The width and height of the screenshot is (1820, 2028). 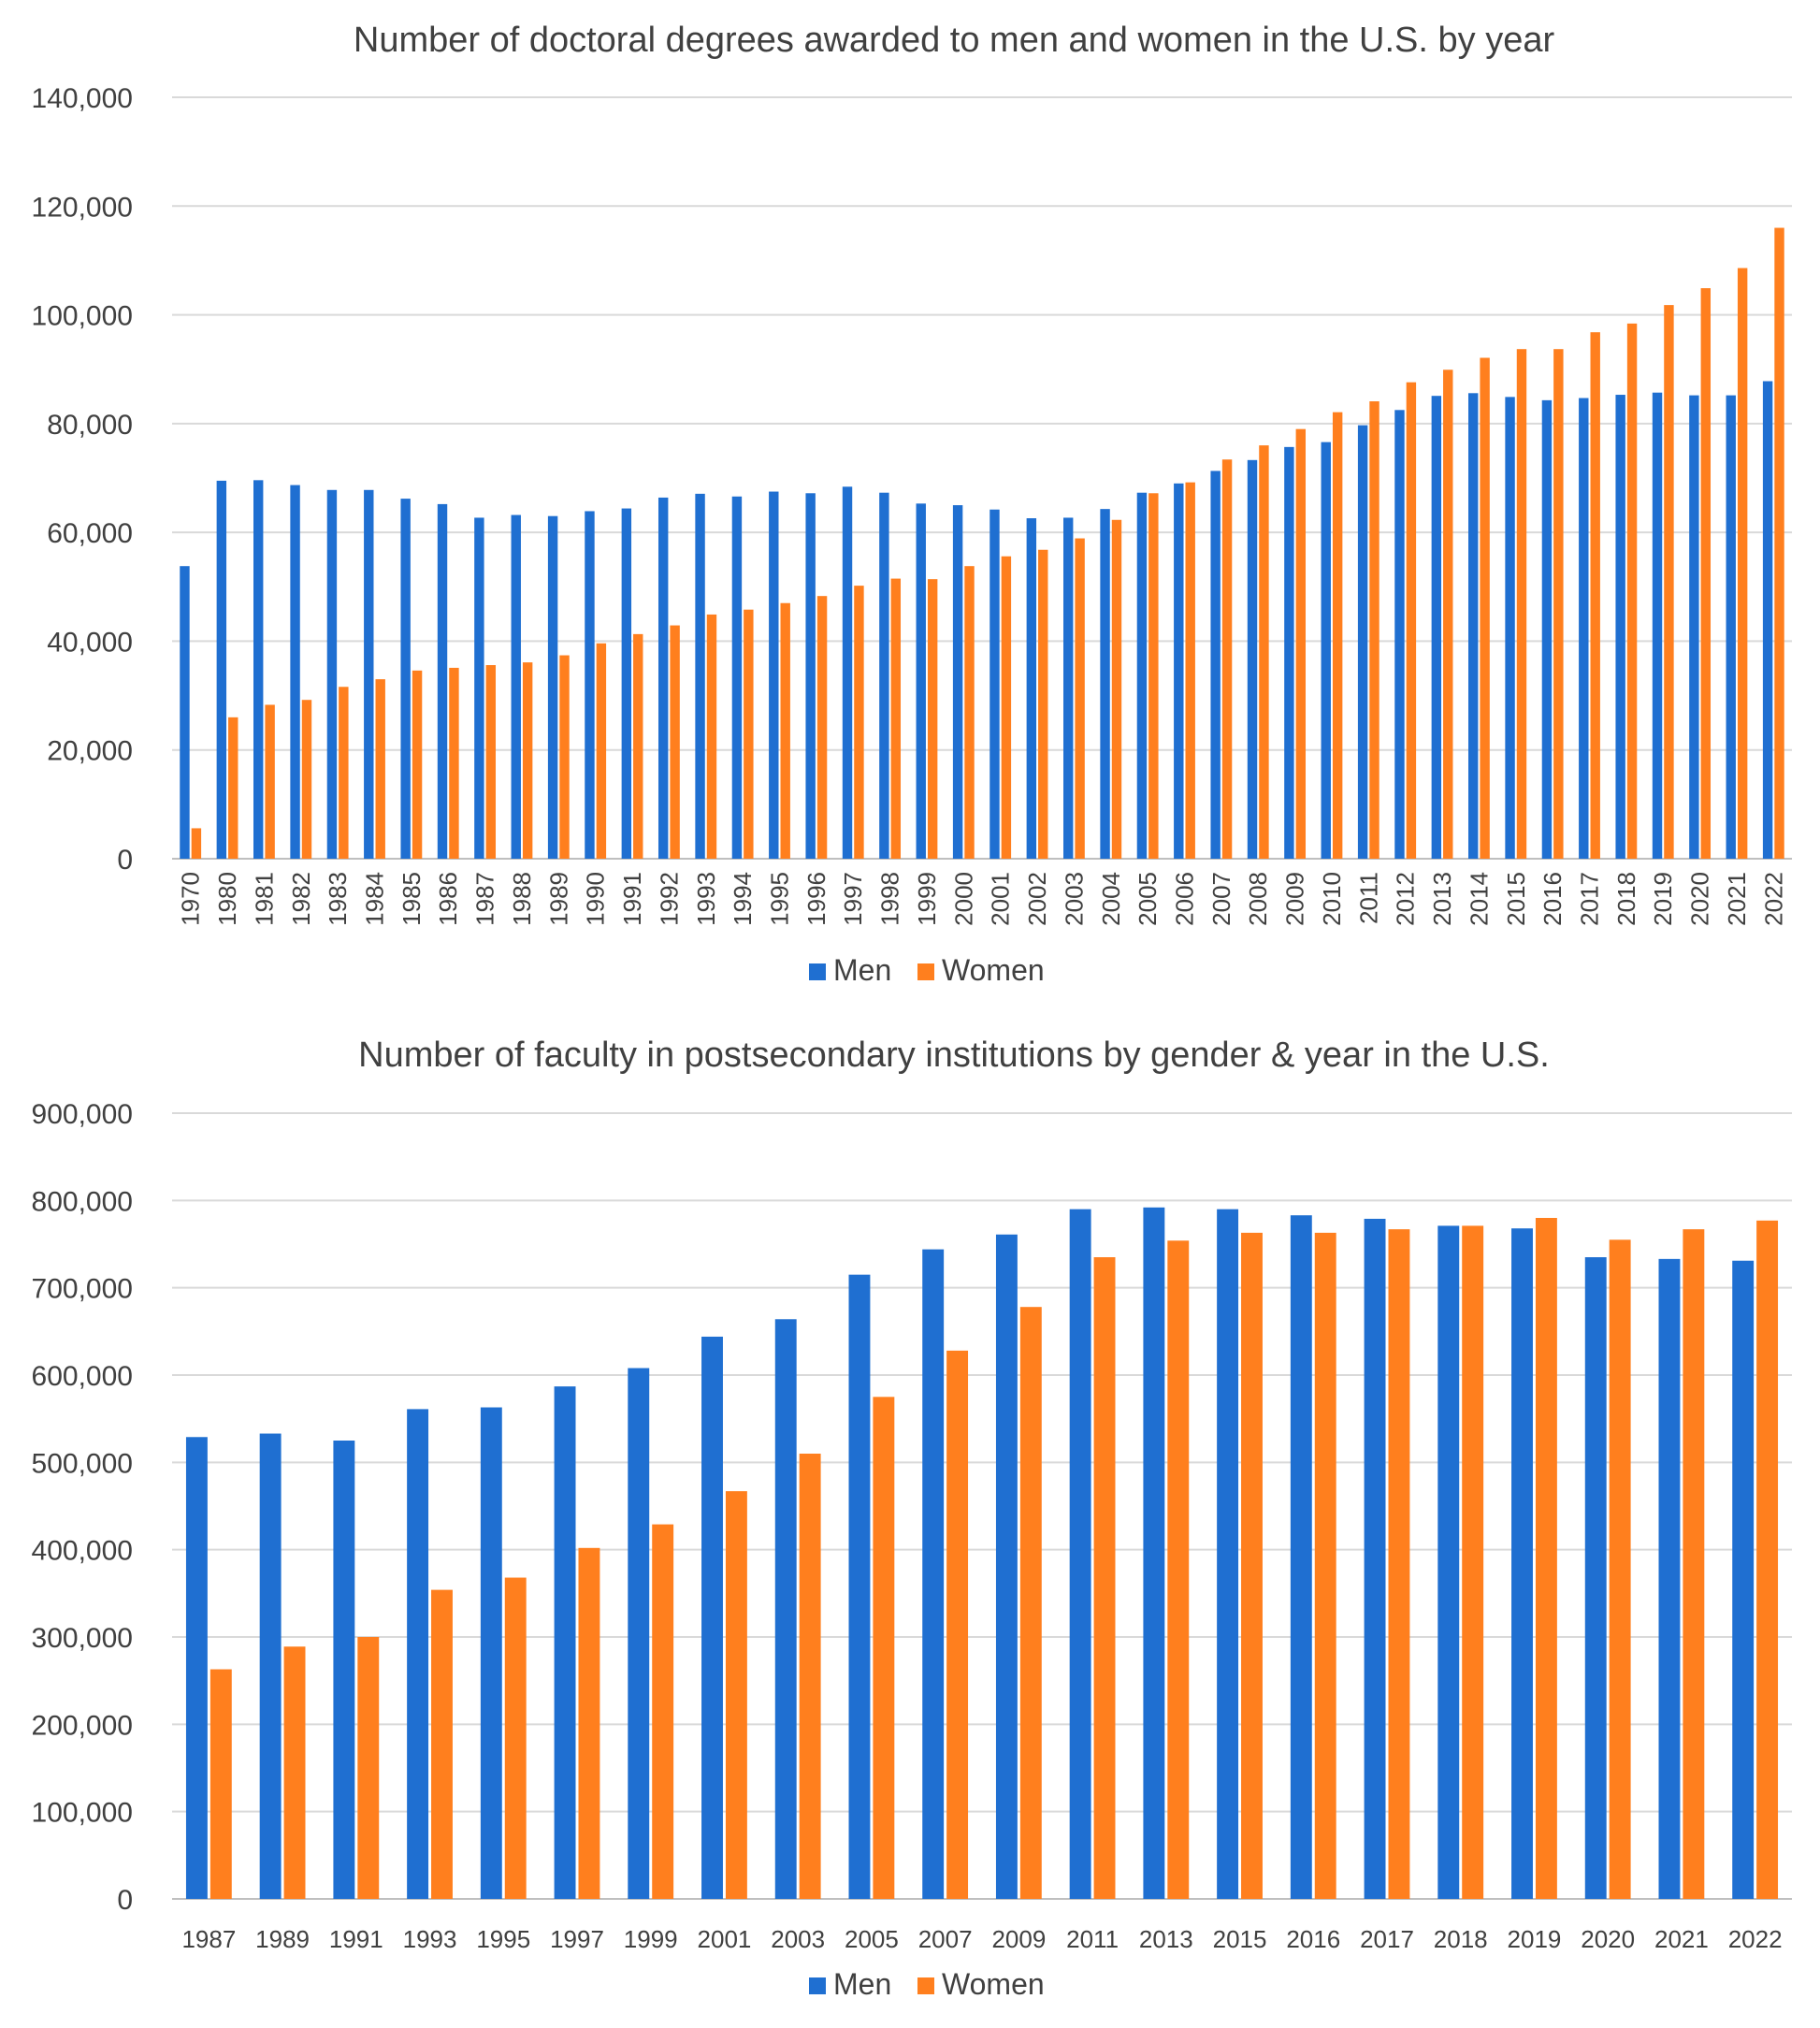 I want to click on chart-1-x-tick-label: 1988, so click(x=522, y=899).